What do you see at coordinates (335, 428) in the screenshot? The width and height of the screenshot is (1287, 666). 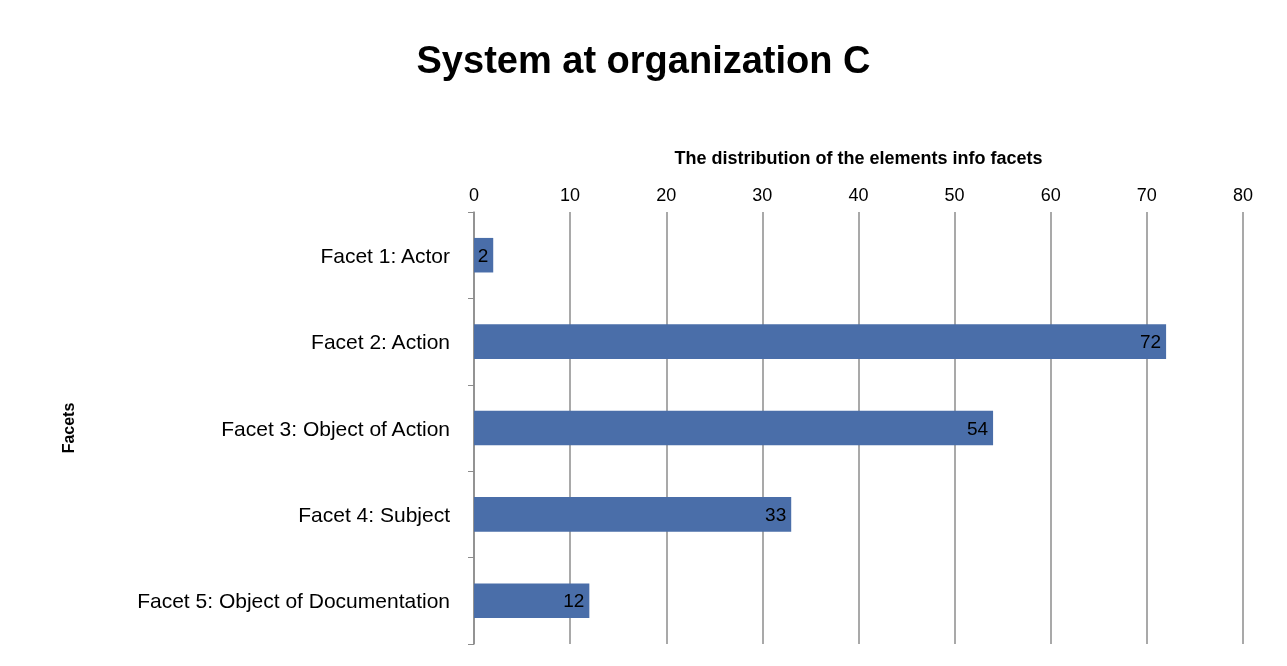 I see `y-tick-label: Facet 3: Object of Action` at bounding box center [335, 428].